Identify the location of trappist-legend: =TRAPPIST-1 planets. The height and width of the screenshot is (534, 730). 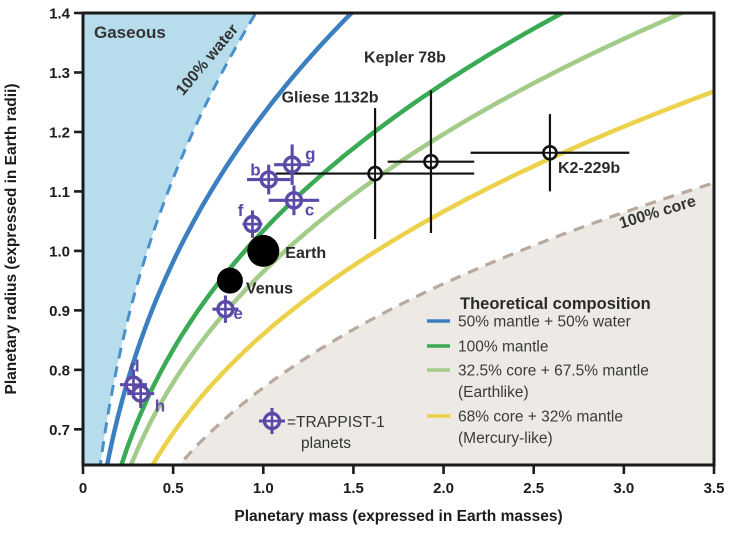
(322, 430).